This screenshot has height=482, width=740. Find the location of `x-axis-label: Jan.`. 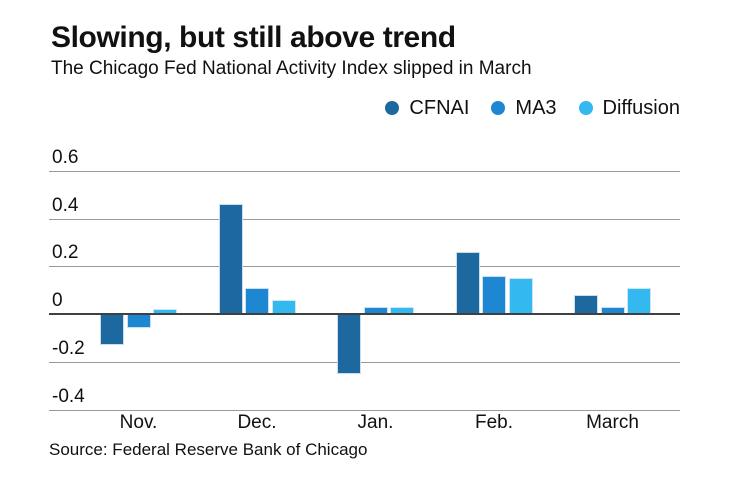

x-axis-label: Jan. is located at coordinates (375, 422).